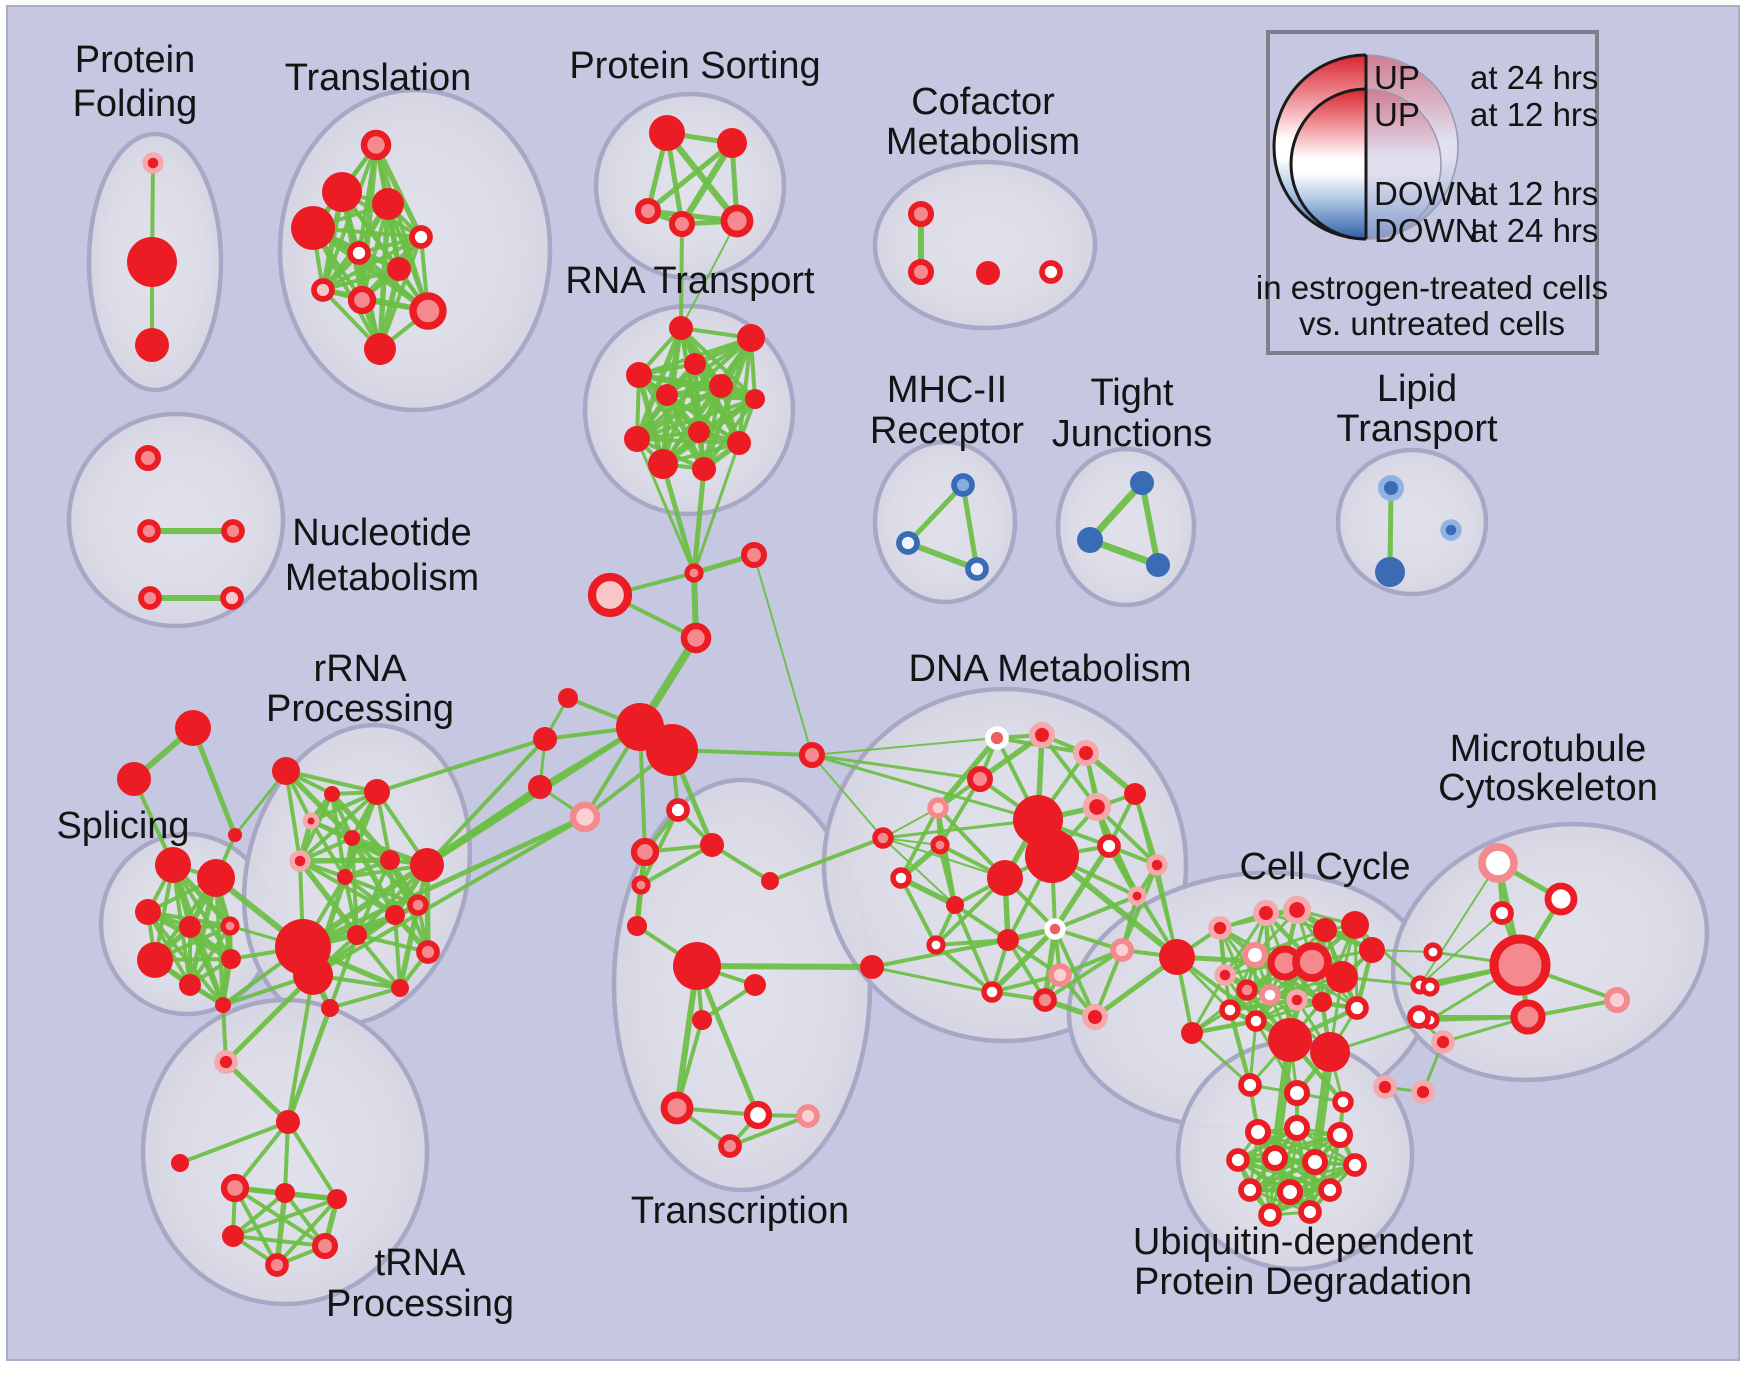 The image size is (1750, 1376). Describe the element at coordinates (1385, 1087) in the screenshot. I see `node-mt11` at that location.